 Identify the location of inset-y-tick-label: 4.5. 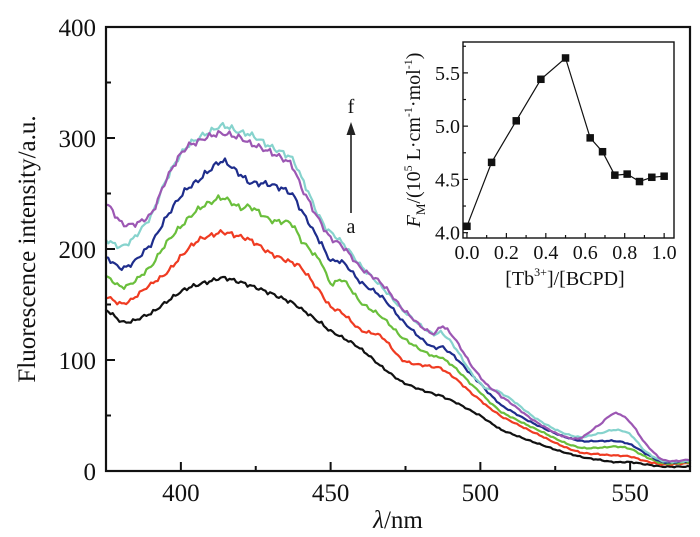
(447, 180).